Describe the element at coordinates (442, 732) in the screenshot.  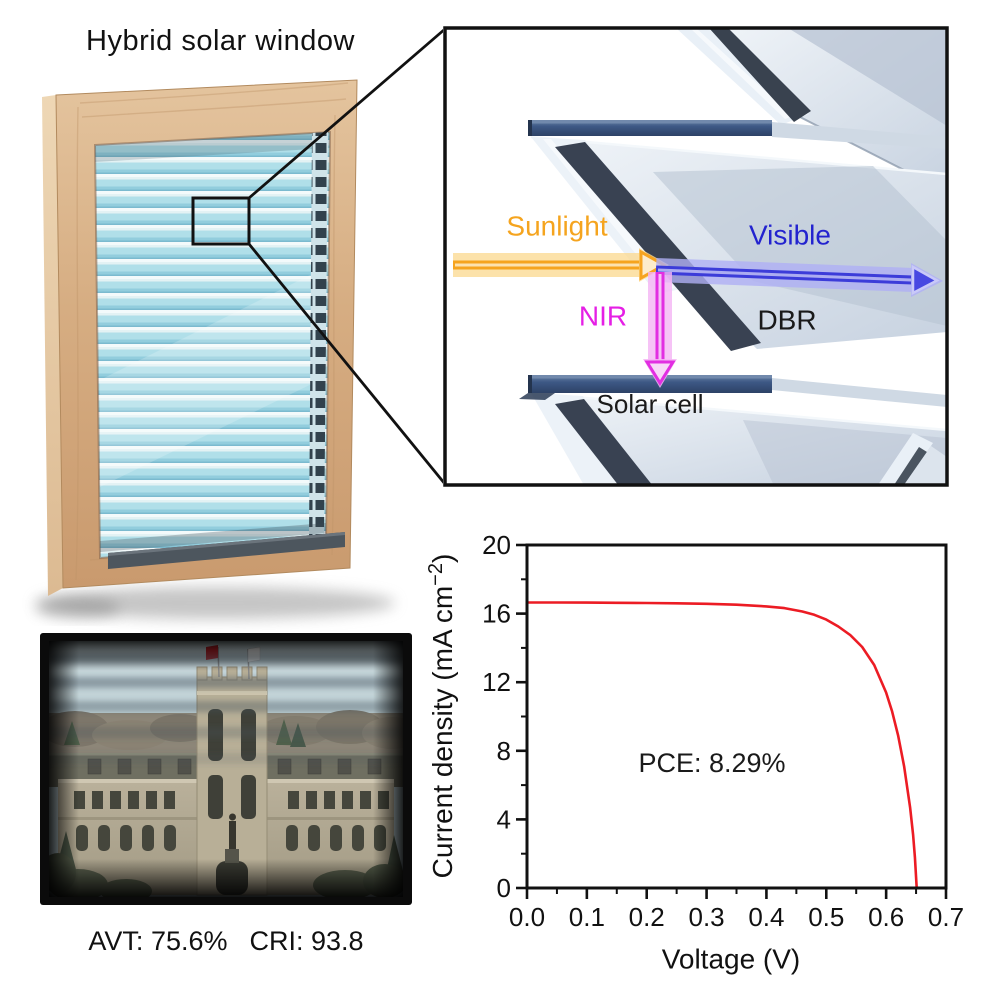
I see `y-axis-title-main: Current density (mA cm` at that location.